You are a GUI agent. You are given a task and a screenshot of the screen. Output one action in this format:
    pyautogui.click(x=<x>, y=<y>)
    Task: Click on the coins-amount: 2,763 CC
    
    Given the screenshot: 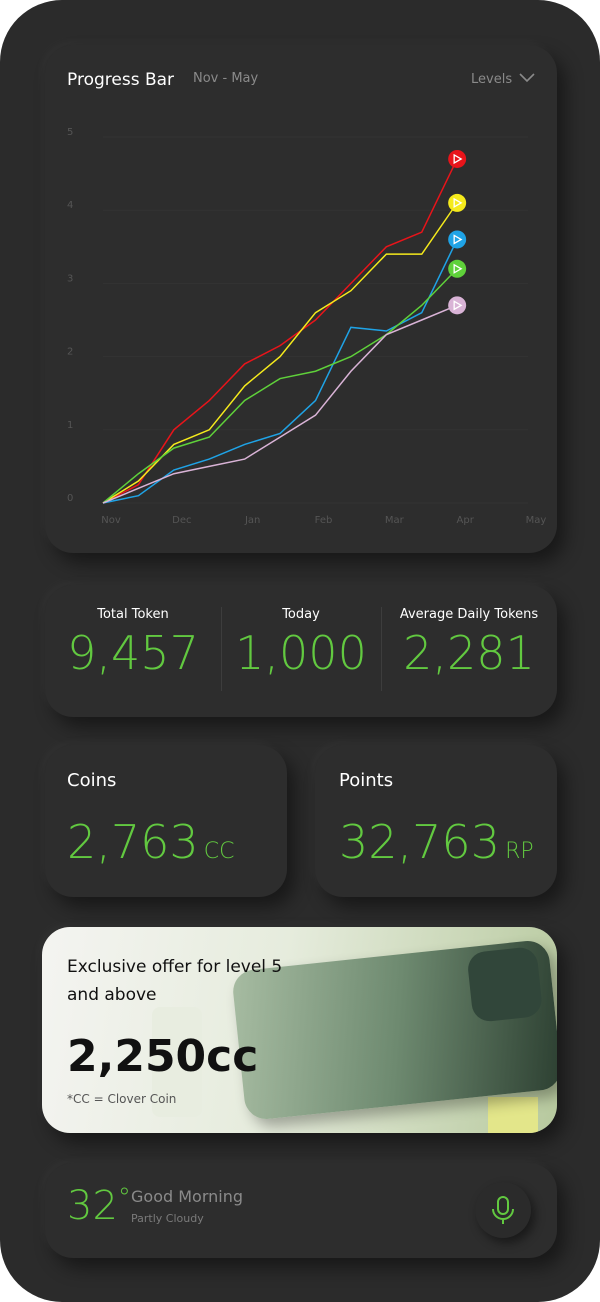 What is the action you would take?
    pyautogui.click(x=151, y=842)
    